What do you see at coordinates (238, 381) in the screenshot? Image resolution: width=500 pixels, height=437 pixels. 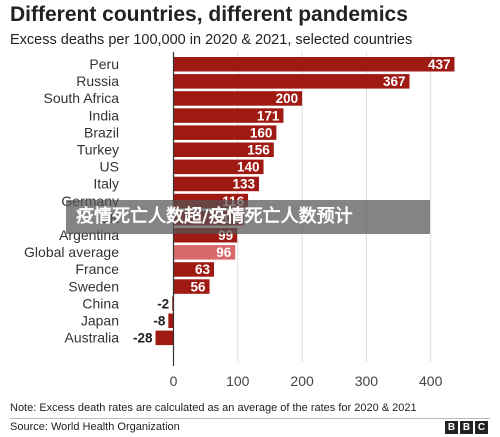 I see `x-tick-label: 100` at bounding box center [238, 381].